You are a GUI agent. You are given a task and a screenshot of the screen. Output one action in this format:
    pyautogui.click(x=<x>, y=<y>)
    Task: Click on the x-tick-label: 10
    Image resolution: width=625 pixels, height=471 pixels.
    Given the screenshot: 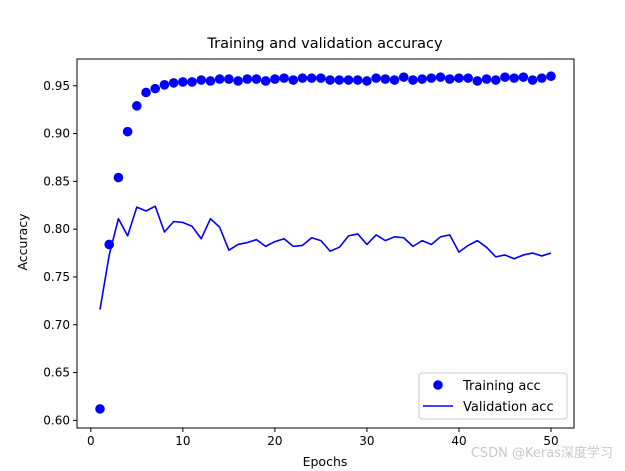 What is the action you would take?
    pyautogui.click(x=182, y=441)
    